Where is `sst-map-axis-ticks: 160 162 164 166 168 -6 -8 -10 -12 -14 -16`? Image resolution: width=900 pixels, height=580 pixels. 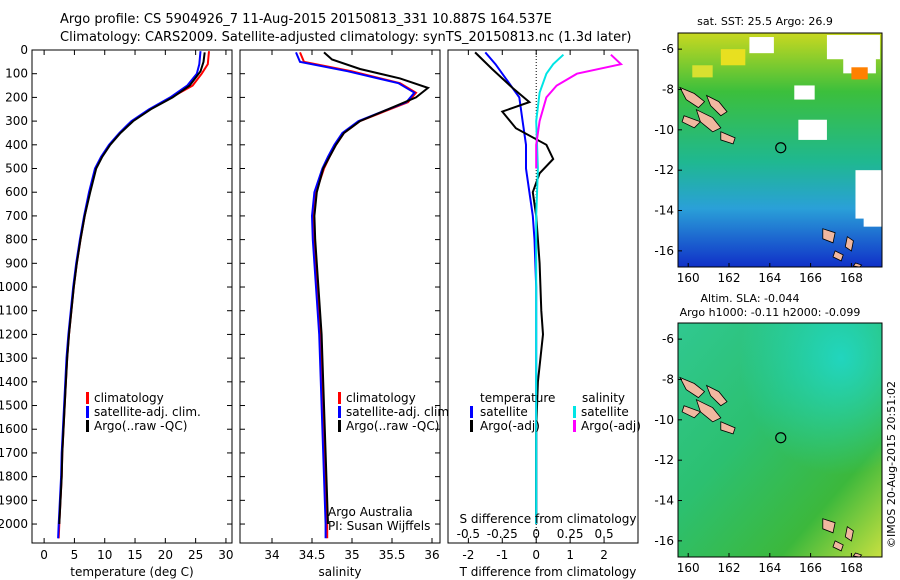
sst-map-axis-ticks: 160 162 164 166 168 -6 -8 -10 -12 -14 -16 is located at coordinates (758, 163).